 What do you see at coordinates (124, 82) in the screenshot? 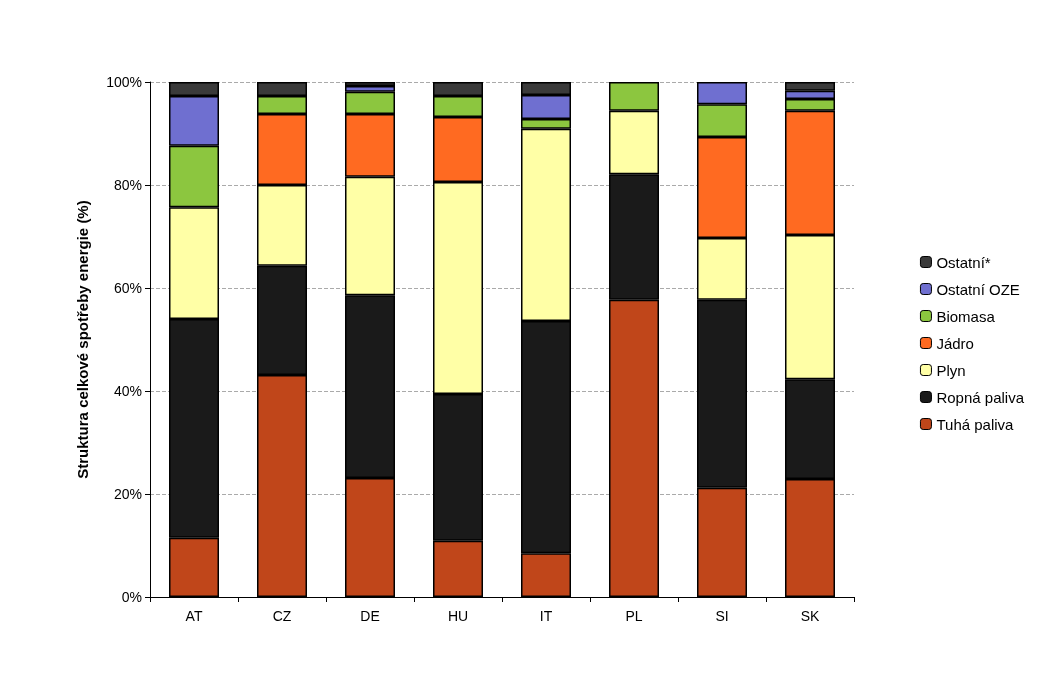
I see `y-tick-label: 100%` at bounding box center [124, 82].